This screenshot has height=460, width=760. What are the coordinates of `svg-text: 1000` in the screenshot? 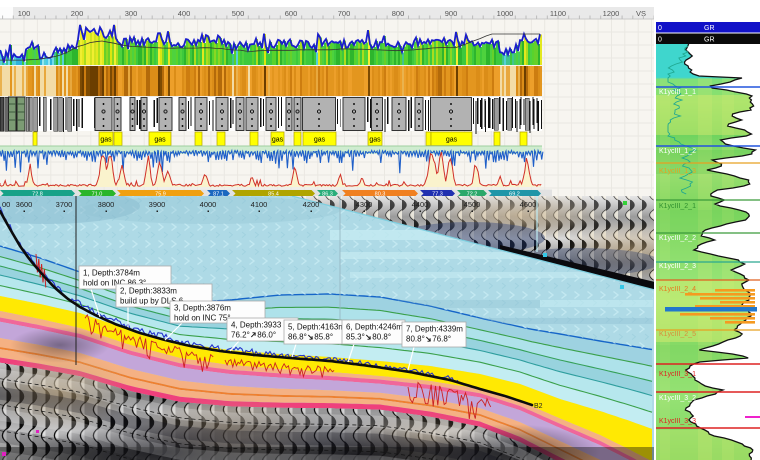 It's located at (505, 13).